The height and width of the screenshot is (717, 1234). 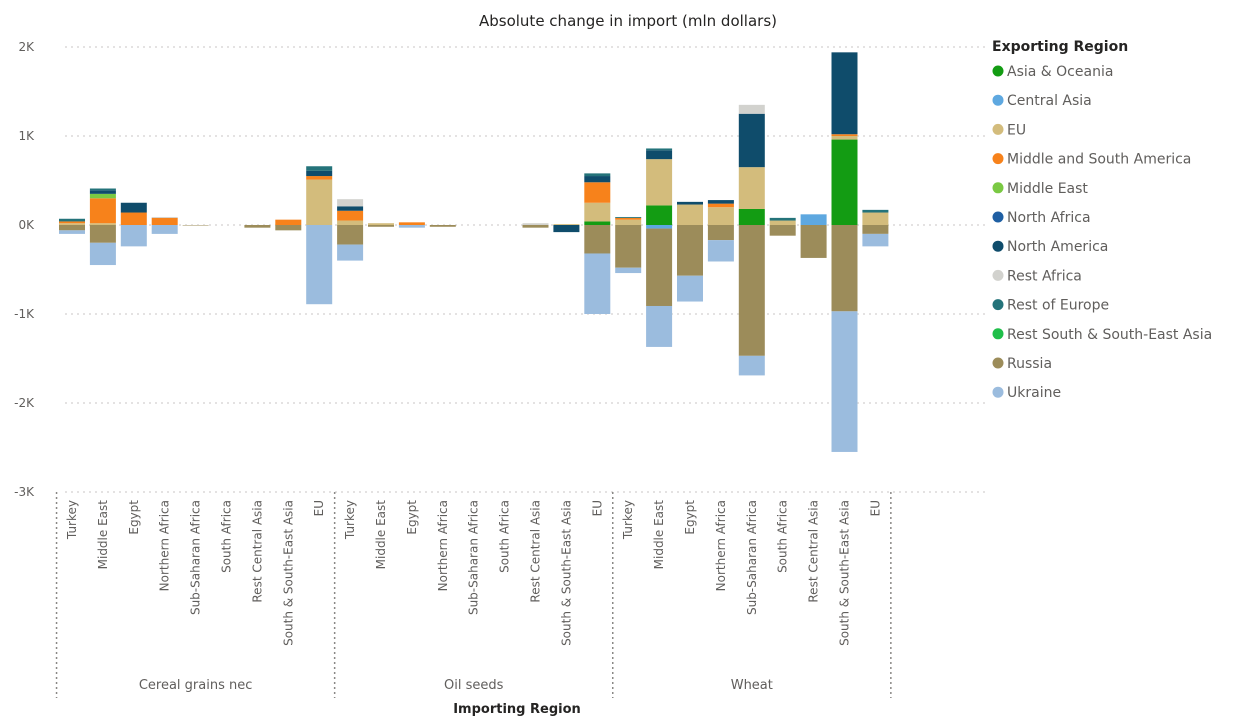 I want to click on legend-item-label: Central Asia, so click(x=1049, y=101).